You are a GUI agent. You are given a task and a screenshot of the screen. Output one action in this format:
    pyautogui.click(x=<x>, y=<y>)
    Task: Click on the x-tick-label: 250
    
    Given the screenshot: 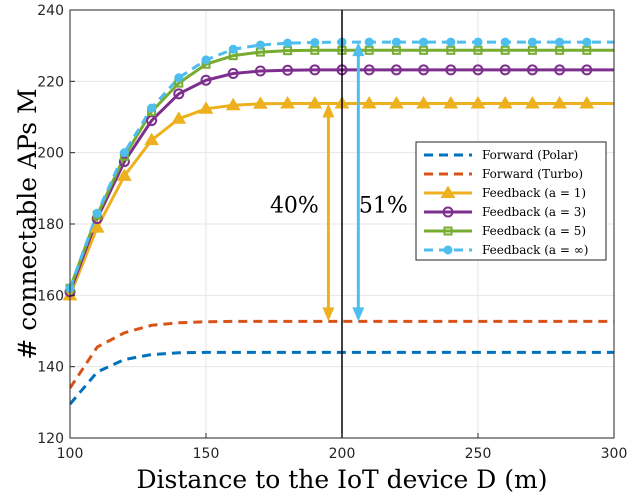 What is the action you would take?
    pyautogui.click(x=478, y=454)
    